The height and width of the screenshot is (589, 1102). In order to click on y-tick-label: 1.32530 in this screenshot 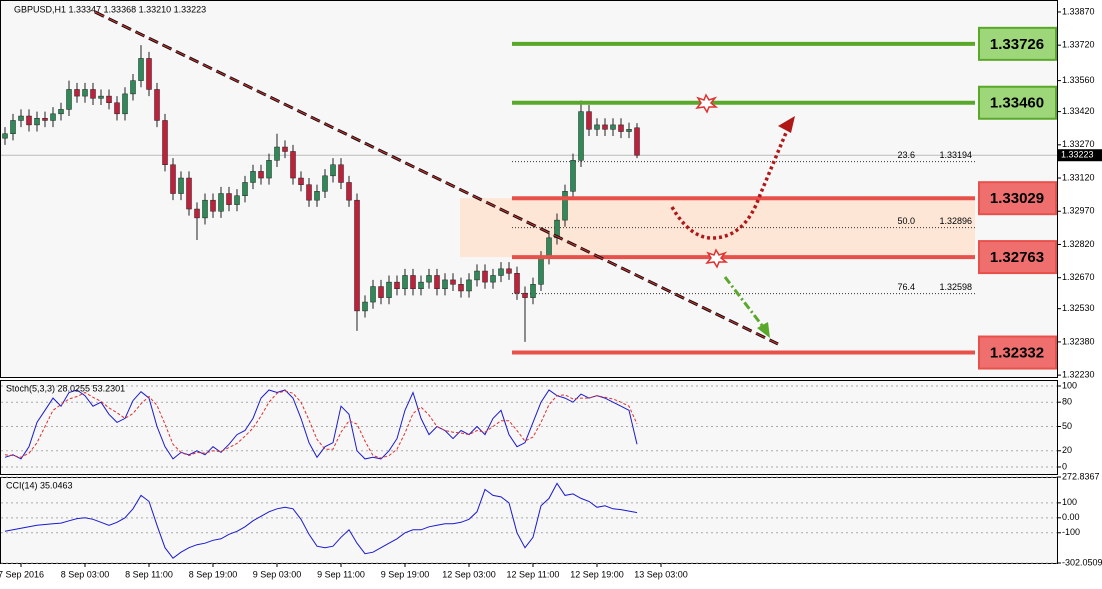, I will do `click(1078, 308)`.